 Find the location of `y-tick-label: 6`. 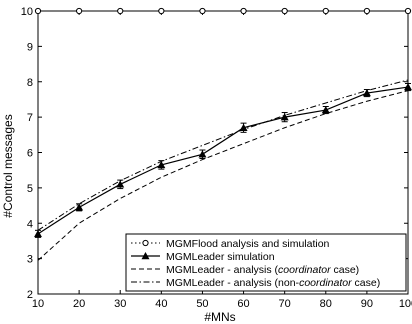

y-tick-label: 6 is located at coordinates (30, 154).